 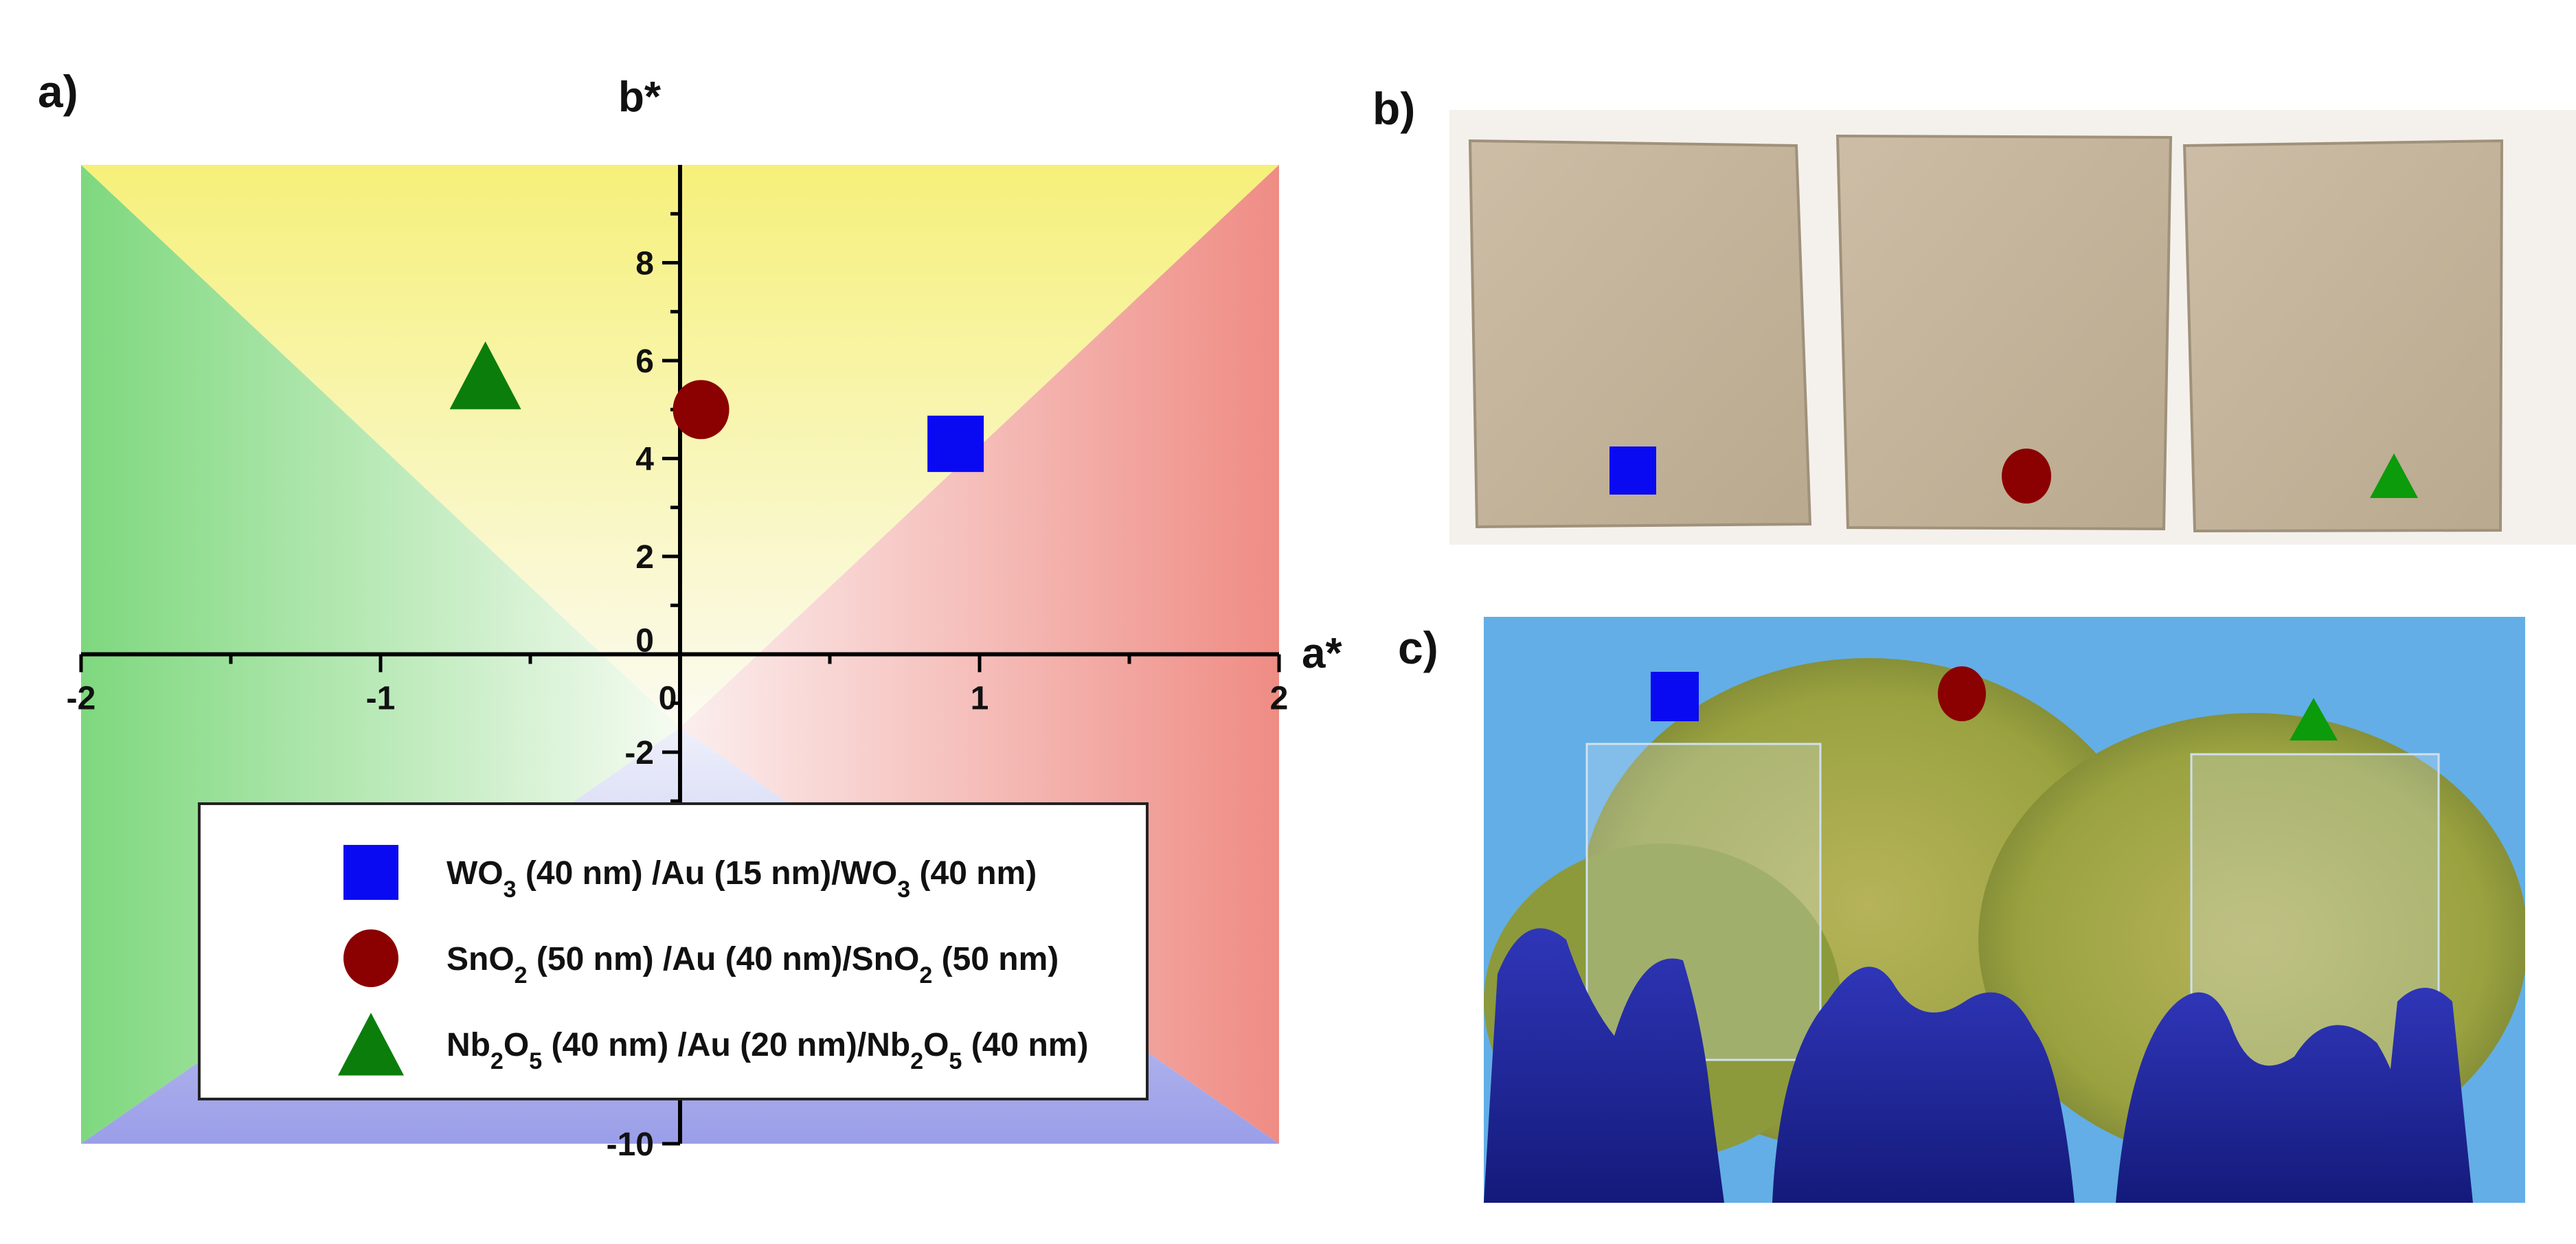 What do you see at coordinates (1418, 647) in the screenshot?
I see `panel-c-label: c)` at bounding box center [1418, 647].